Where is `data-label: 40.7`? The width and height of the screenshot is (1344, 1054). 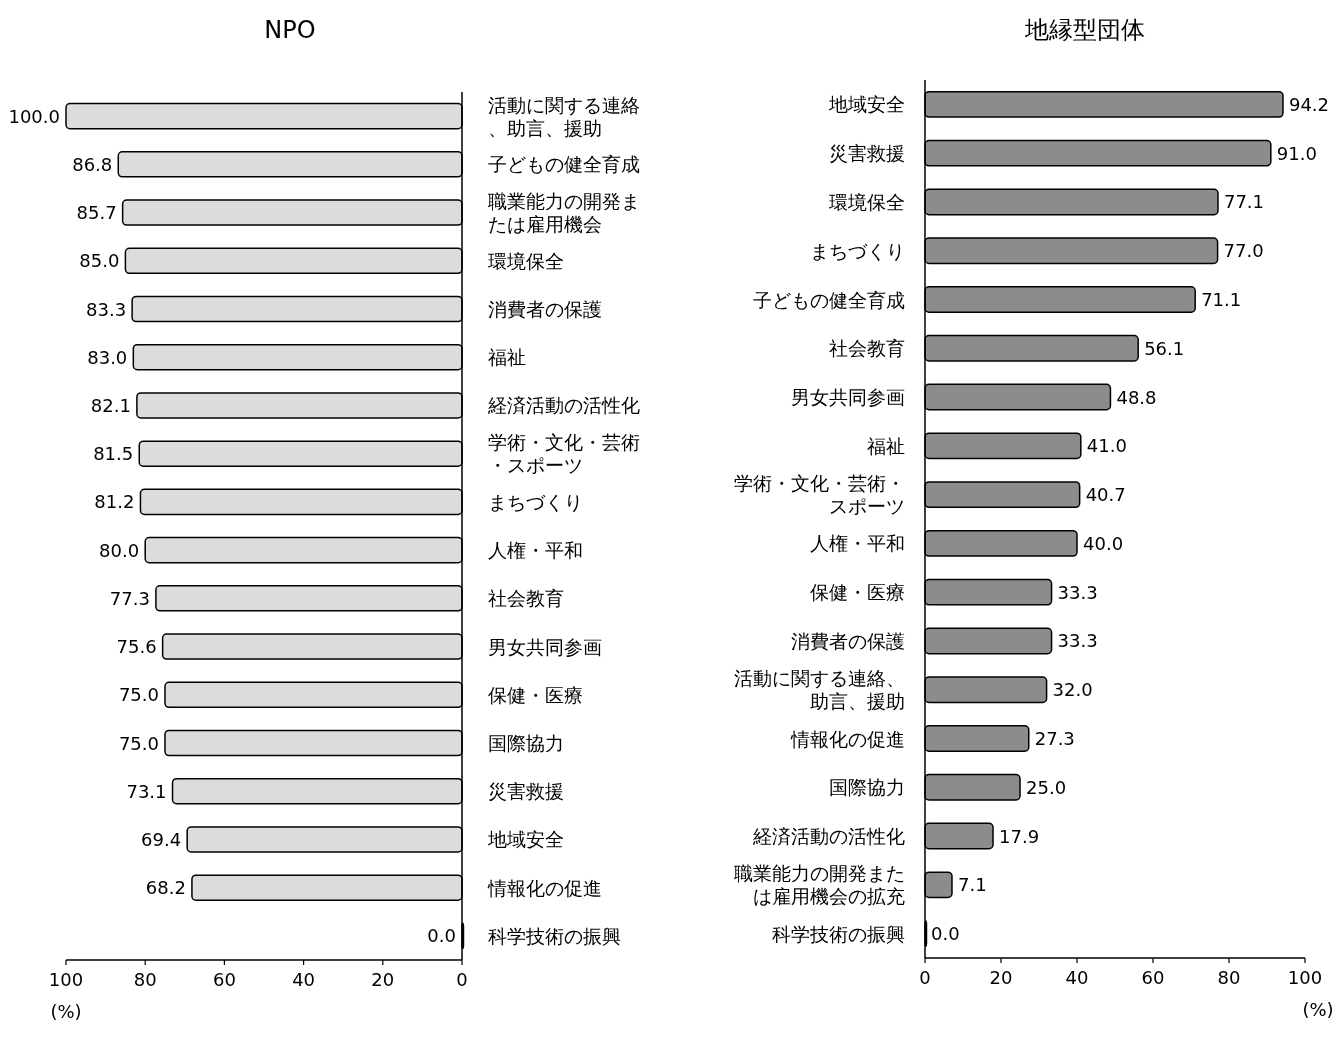 data-label: 40.7 is located at coordinates (1105, 495).